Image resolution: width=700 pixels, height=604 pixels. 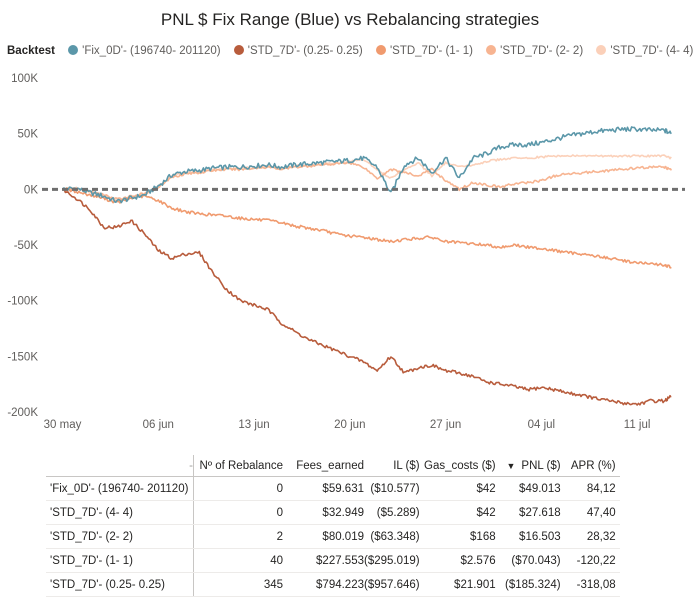 What do you see at coordinates (392, 512) in the screenshot?
I see `cell-il: ($5.289)` at bounding box center [392, 512].